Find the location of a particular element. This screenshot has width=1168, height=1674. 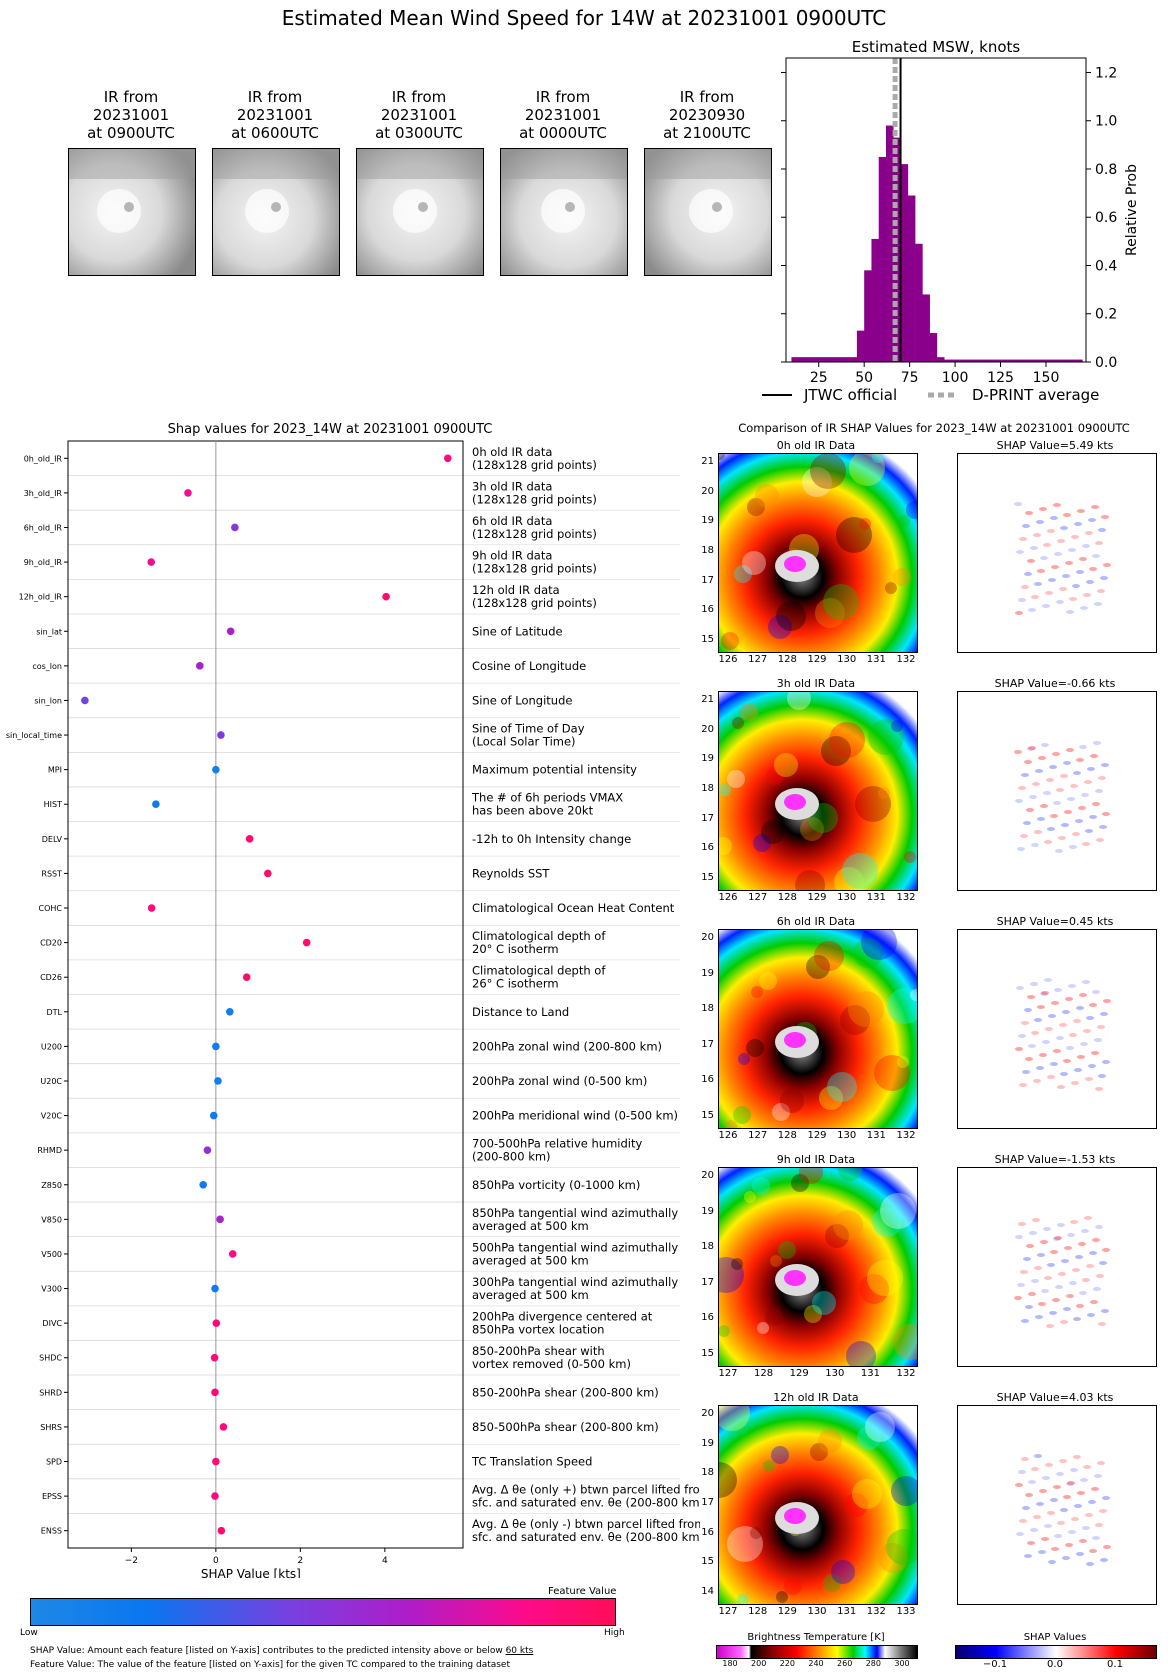

ir-lon-tick: 129 is located at coordinates (787, 1611).